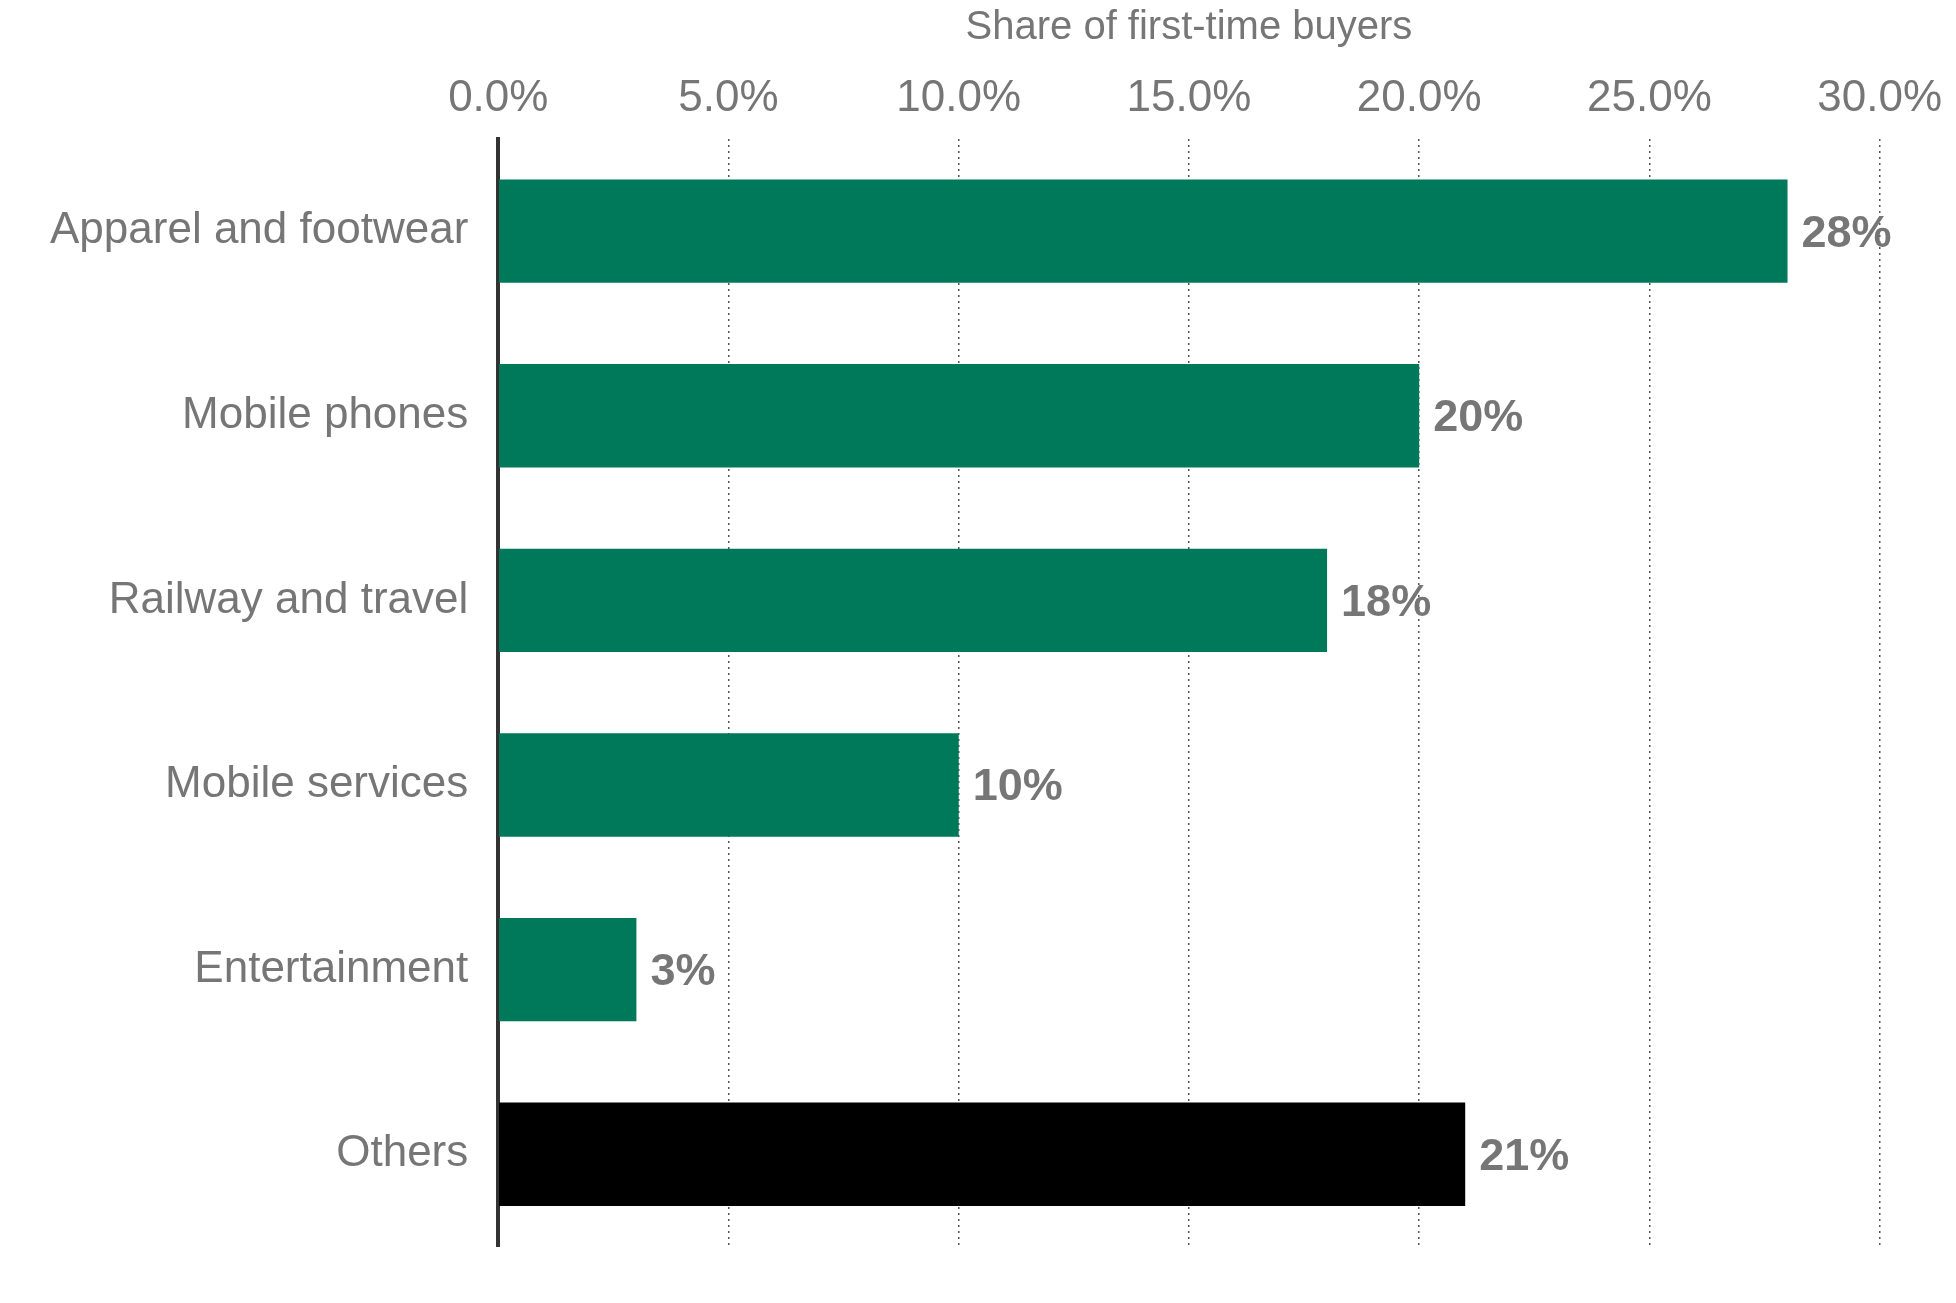  I want to click on y-tick-label: Railway and travel, so click(288, 597).